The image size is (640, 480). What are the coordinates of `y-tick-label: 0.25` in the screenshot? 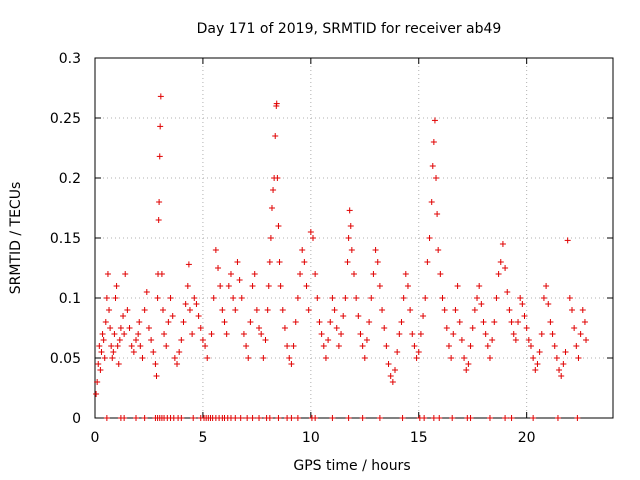 It's located at (65, 119).